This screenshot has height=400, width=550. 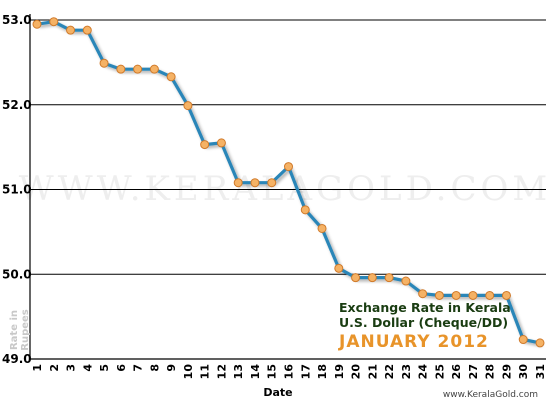 What do you see at coordinates (37, 368) in the screenshot?
I see `x-tick-label: 1` at bounding box center [37, 368].